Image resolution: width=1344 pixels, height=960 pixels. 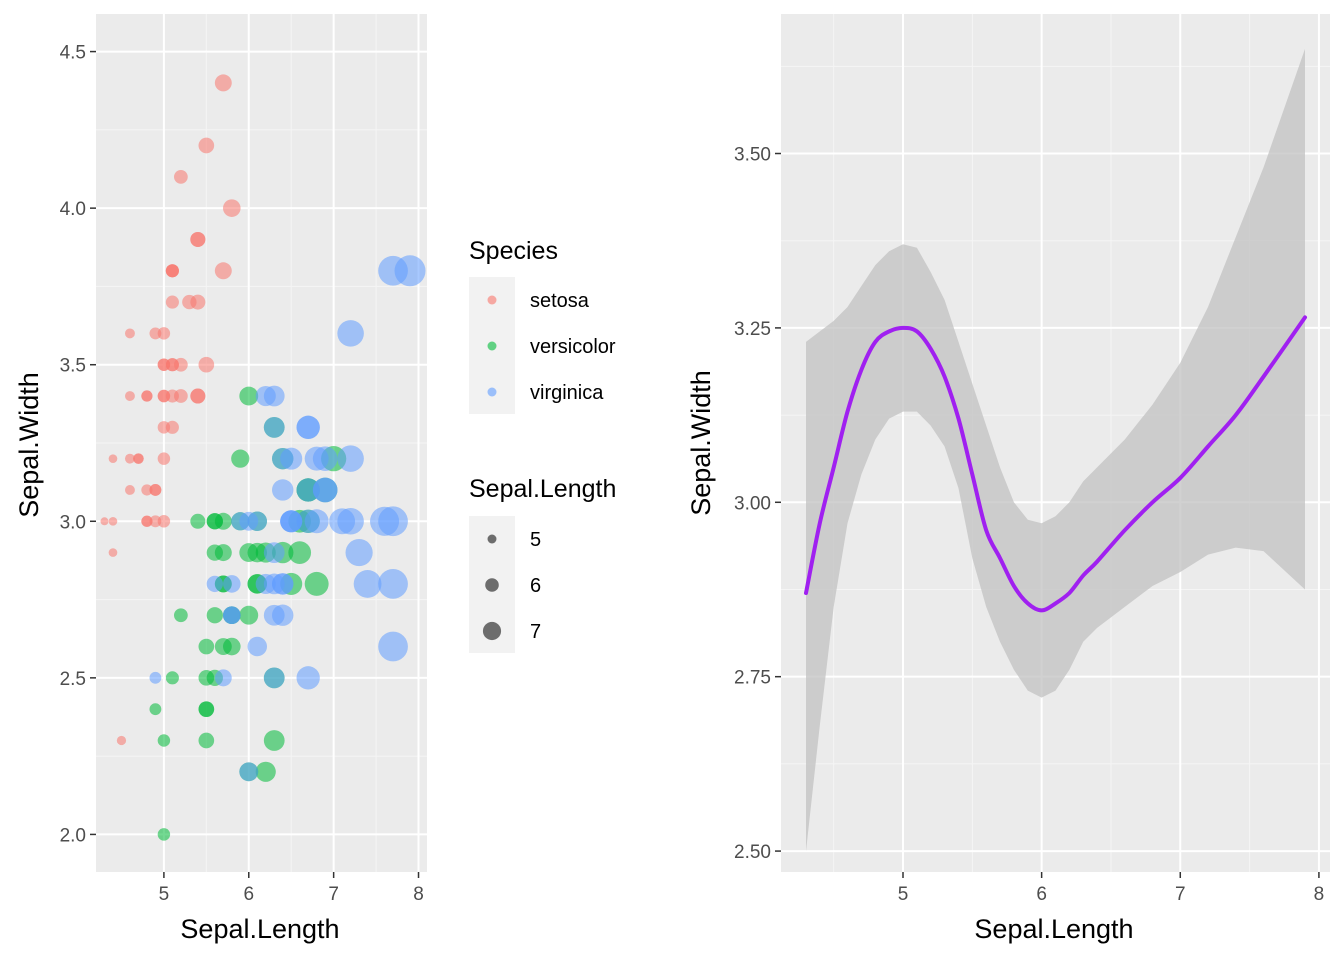 What do you see at coordinates (567, 393) in the screenshot?
I see `species-legend-label: virginica` at bounding box center [567, 393].